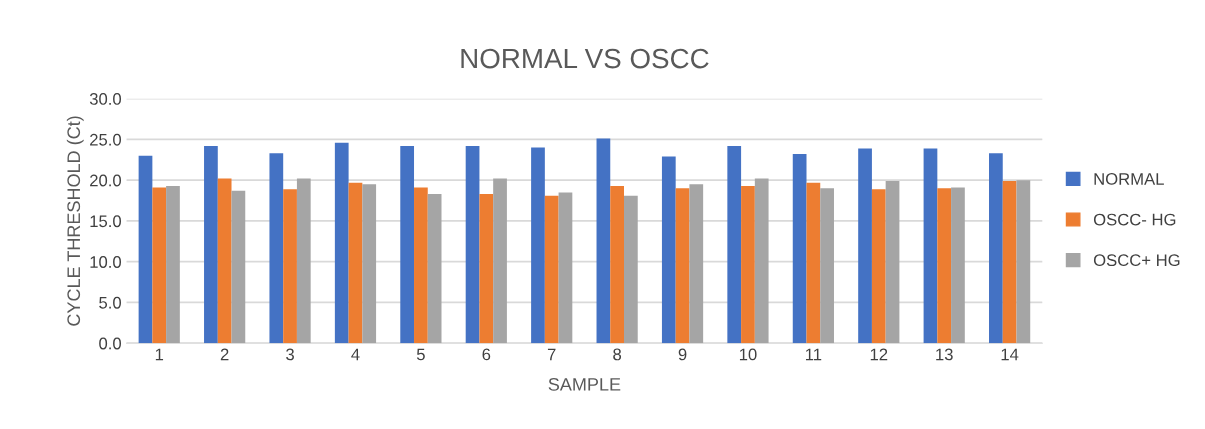 The image size is (1205, 429). What do you see at coordinates (159, 354) in the screenshot?
I see `x-tick-label: 1` at bounding box center [159, 354].